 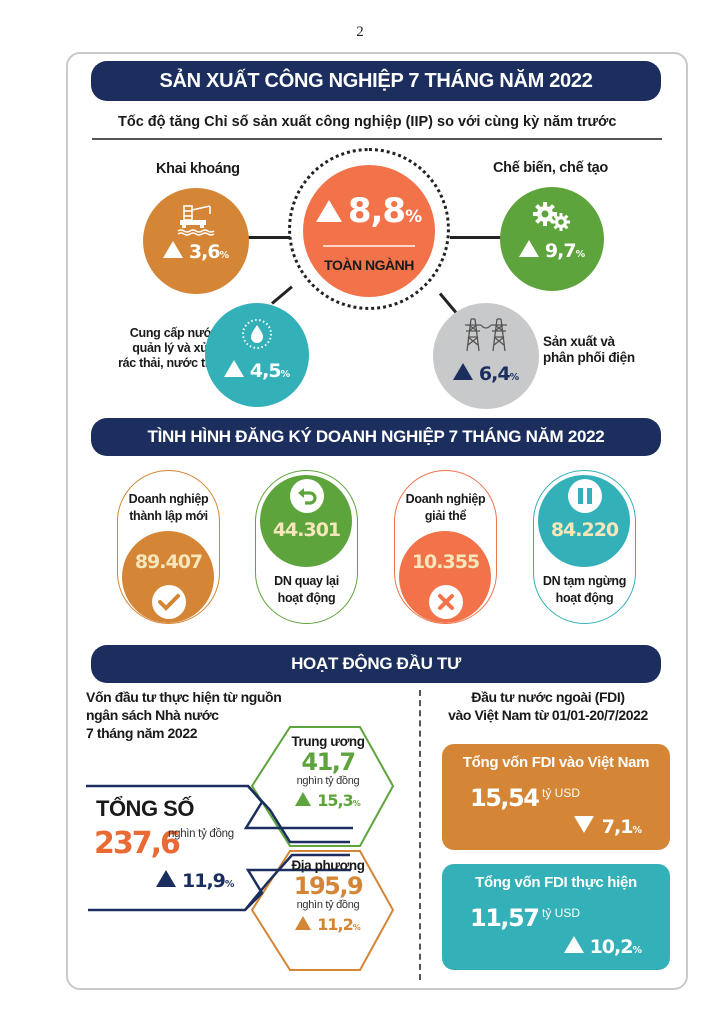 What do you see at coordinates (584, 547) in the screenshot?
I see `card-suspended-businesses: 84.220 DN tạm ngừng hoạt động` at bounding box center [584, 547].